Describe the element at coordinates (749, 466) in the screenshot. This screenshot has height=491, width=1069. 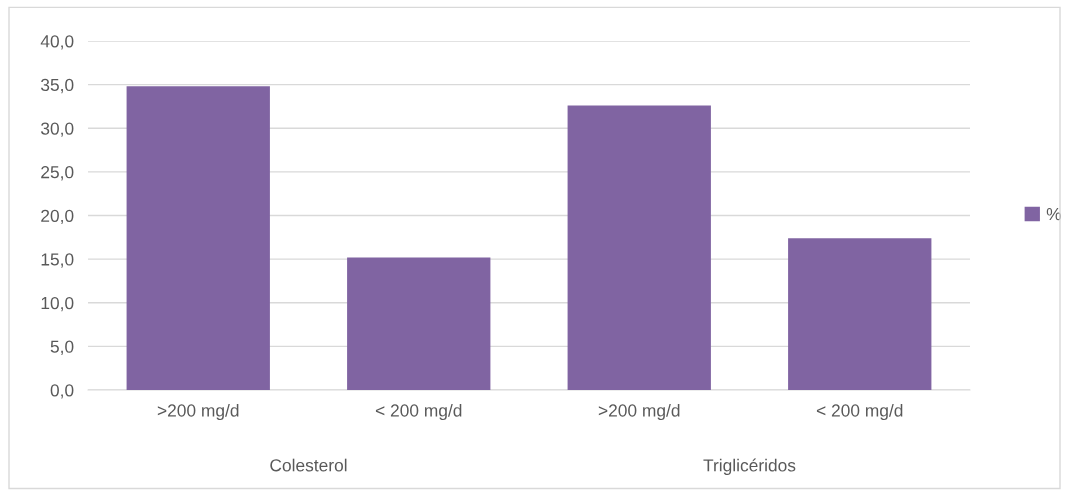
I see `text: Triglicéridos` at that location.